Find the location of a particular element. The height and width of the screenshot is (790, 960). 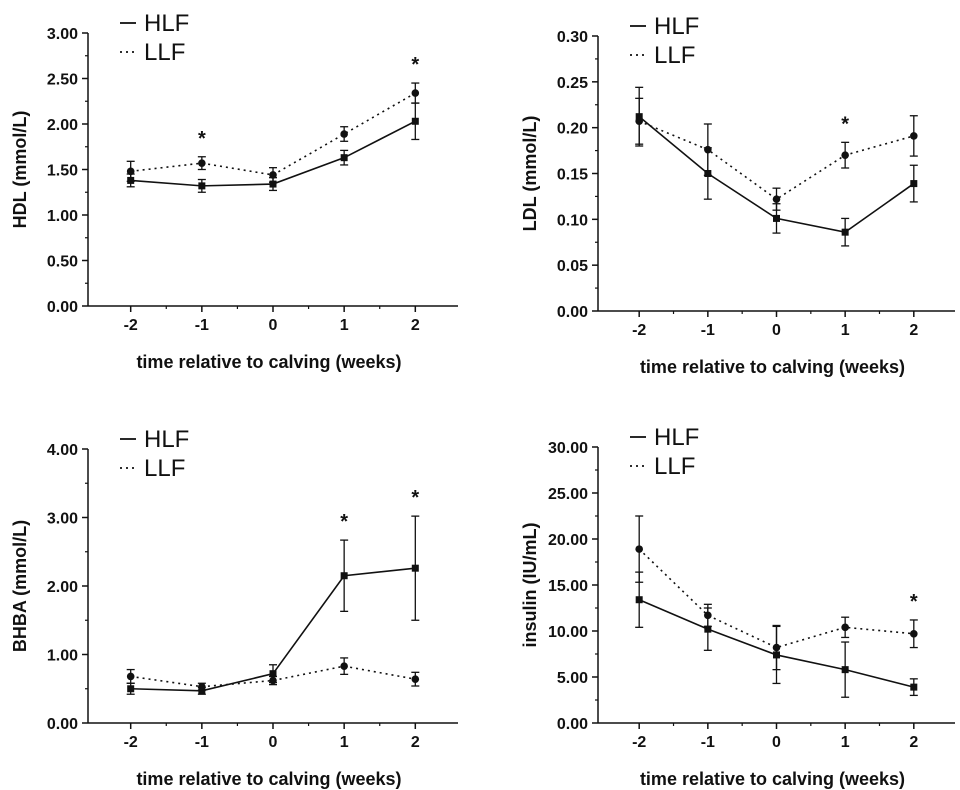

bhba-x-axis-label: time relative to calving (weeks) is located at coordinates (268, 779).